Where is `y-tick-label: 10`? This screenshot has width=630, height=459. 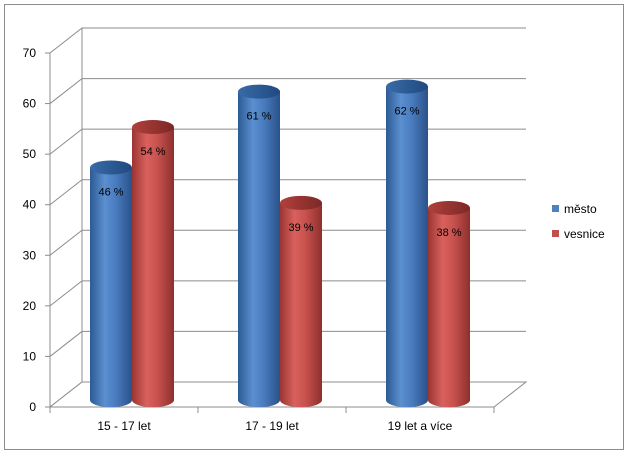 y-tick-label: 10 is located at coordinates (30, 356).